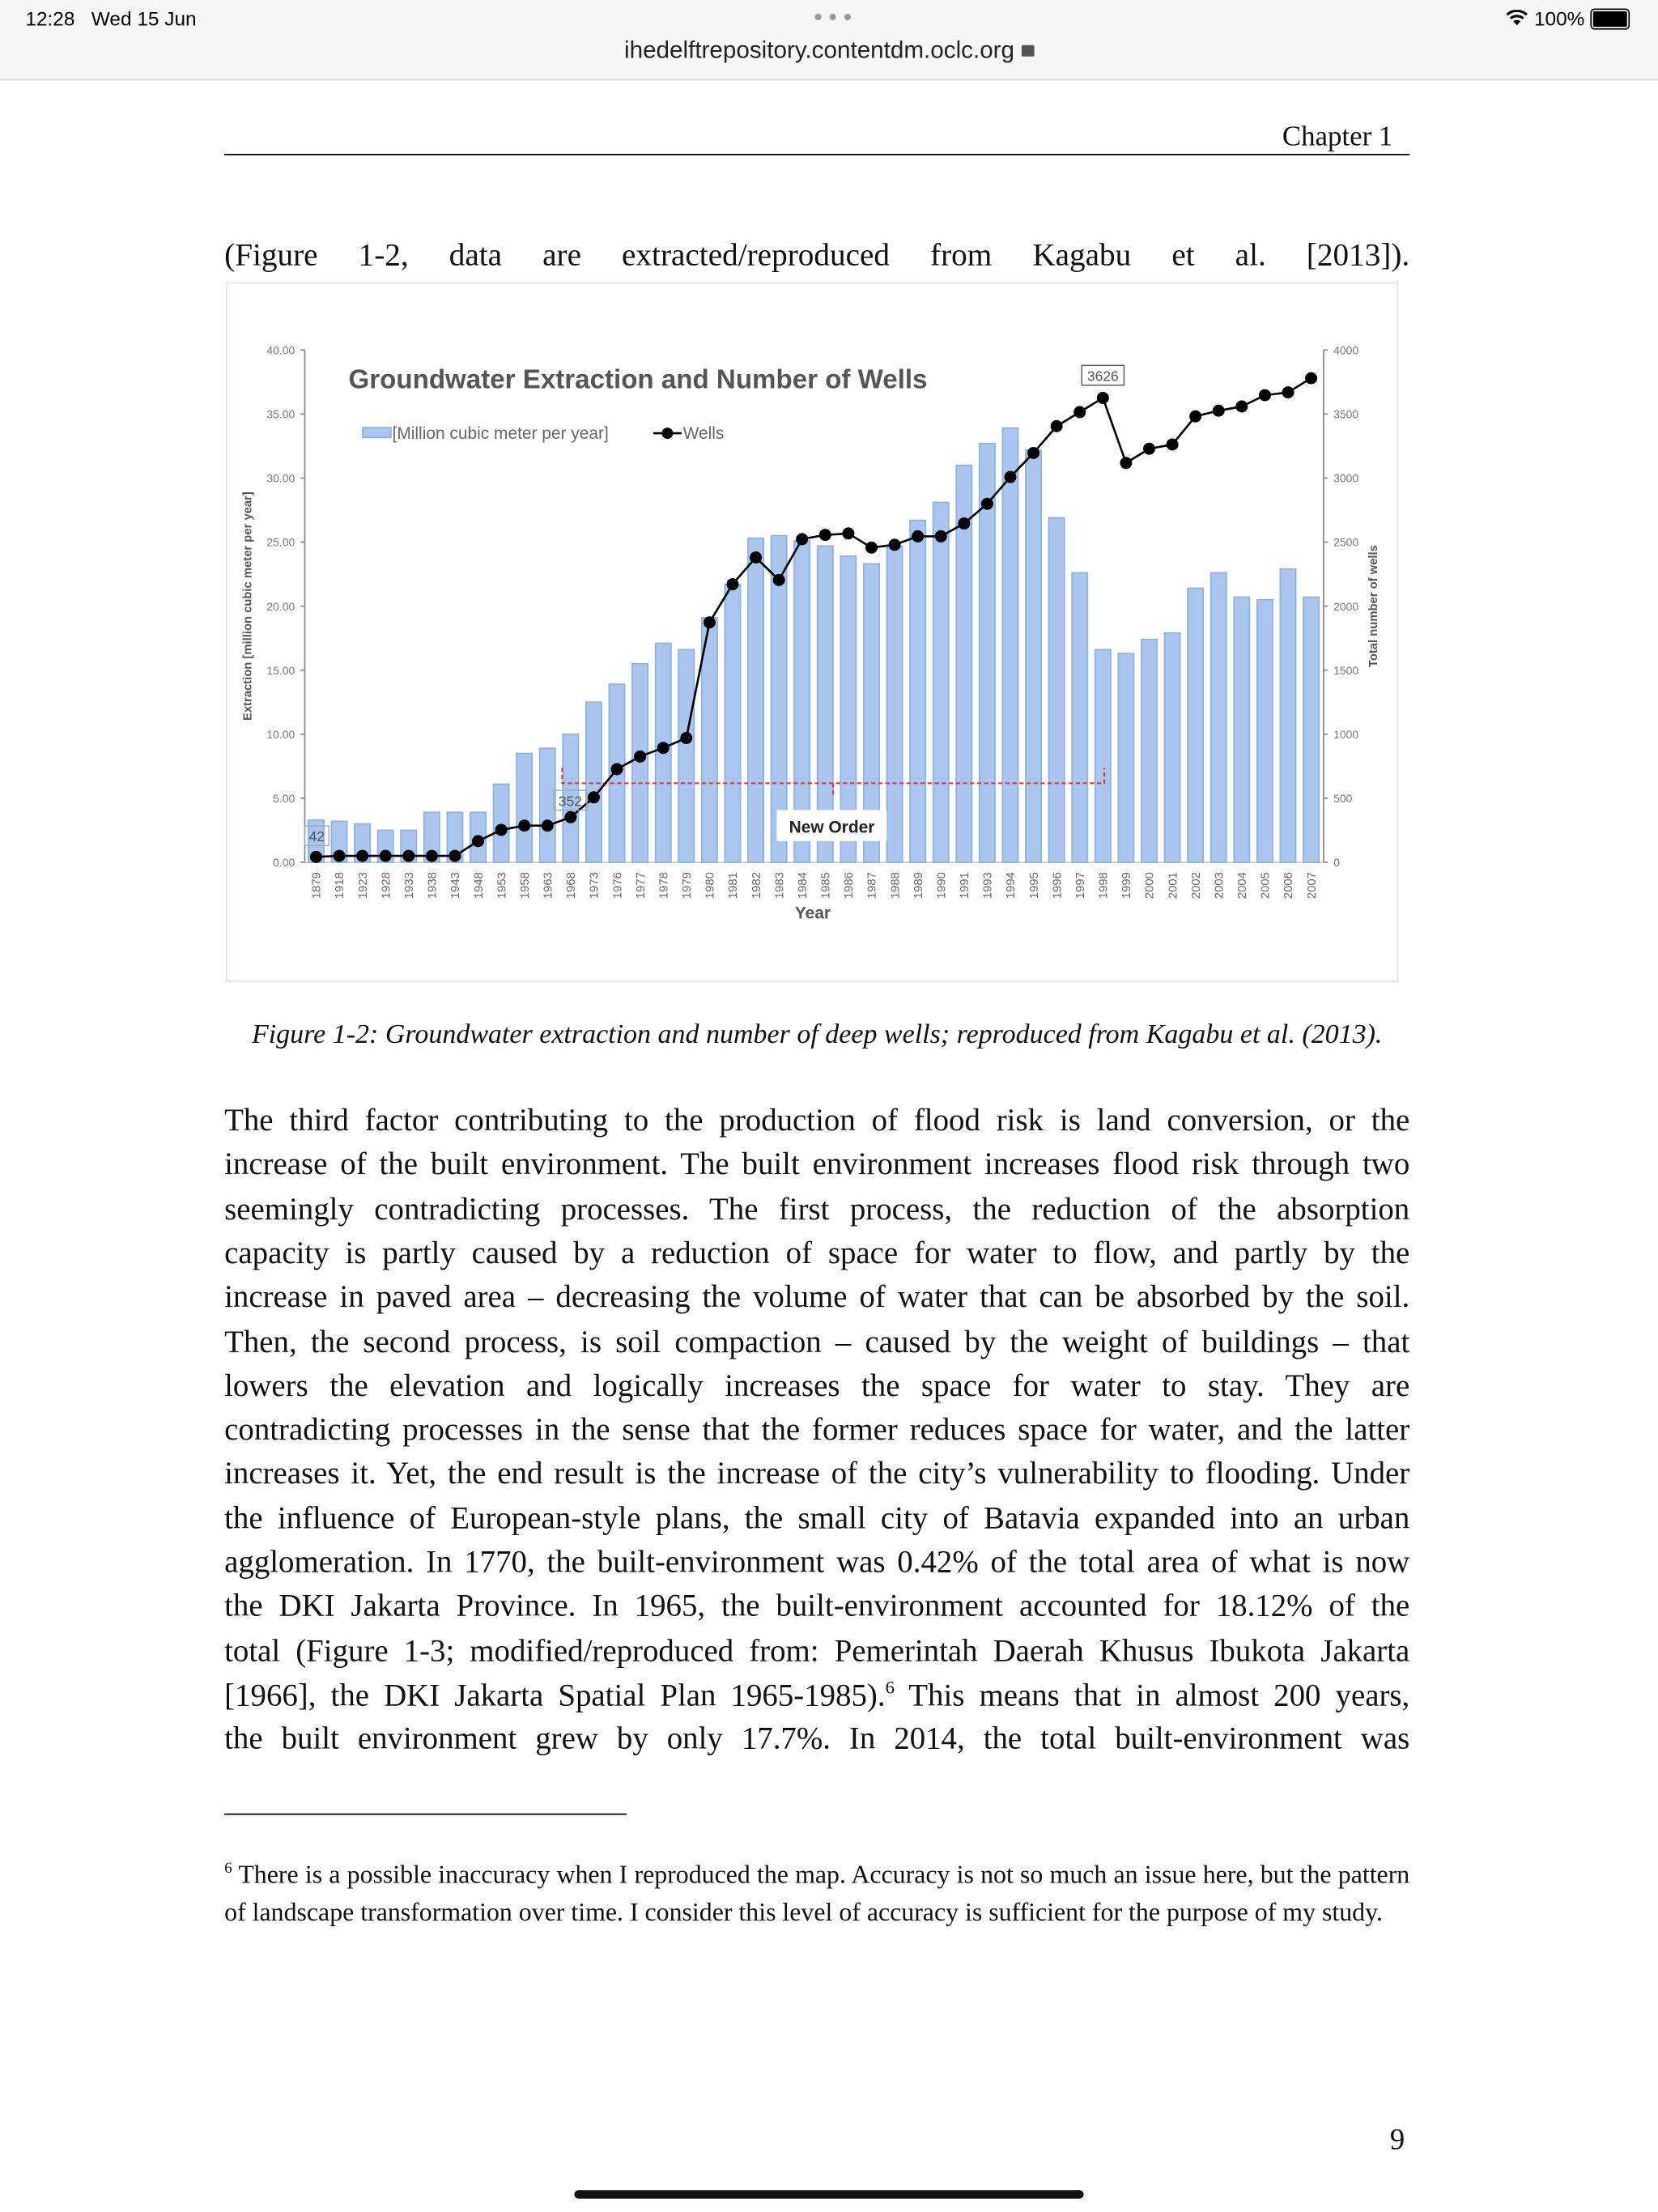  Describe the element at coordinates (1345, 479) in the screenshot. I see `y2-tick-label: 3000` at that location.